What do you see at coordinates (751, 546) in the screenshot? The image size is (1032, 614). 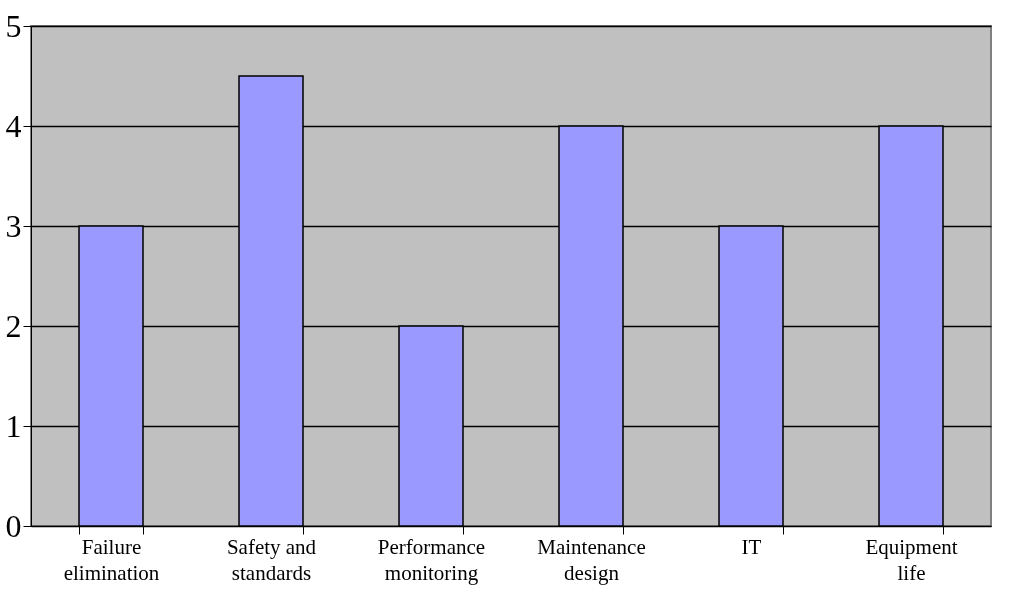 I see `x-tick-label: IT` at bounding box center [751, 546].